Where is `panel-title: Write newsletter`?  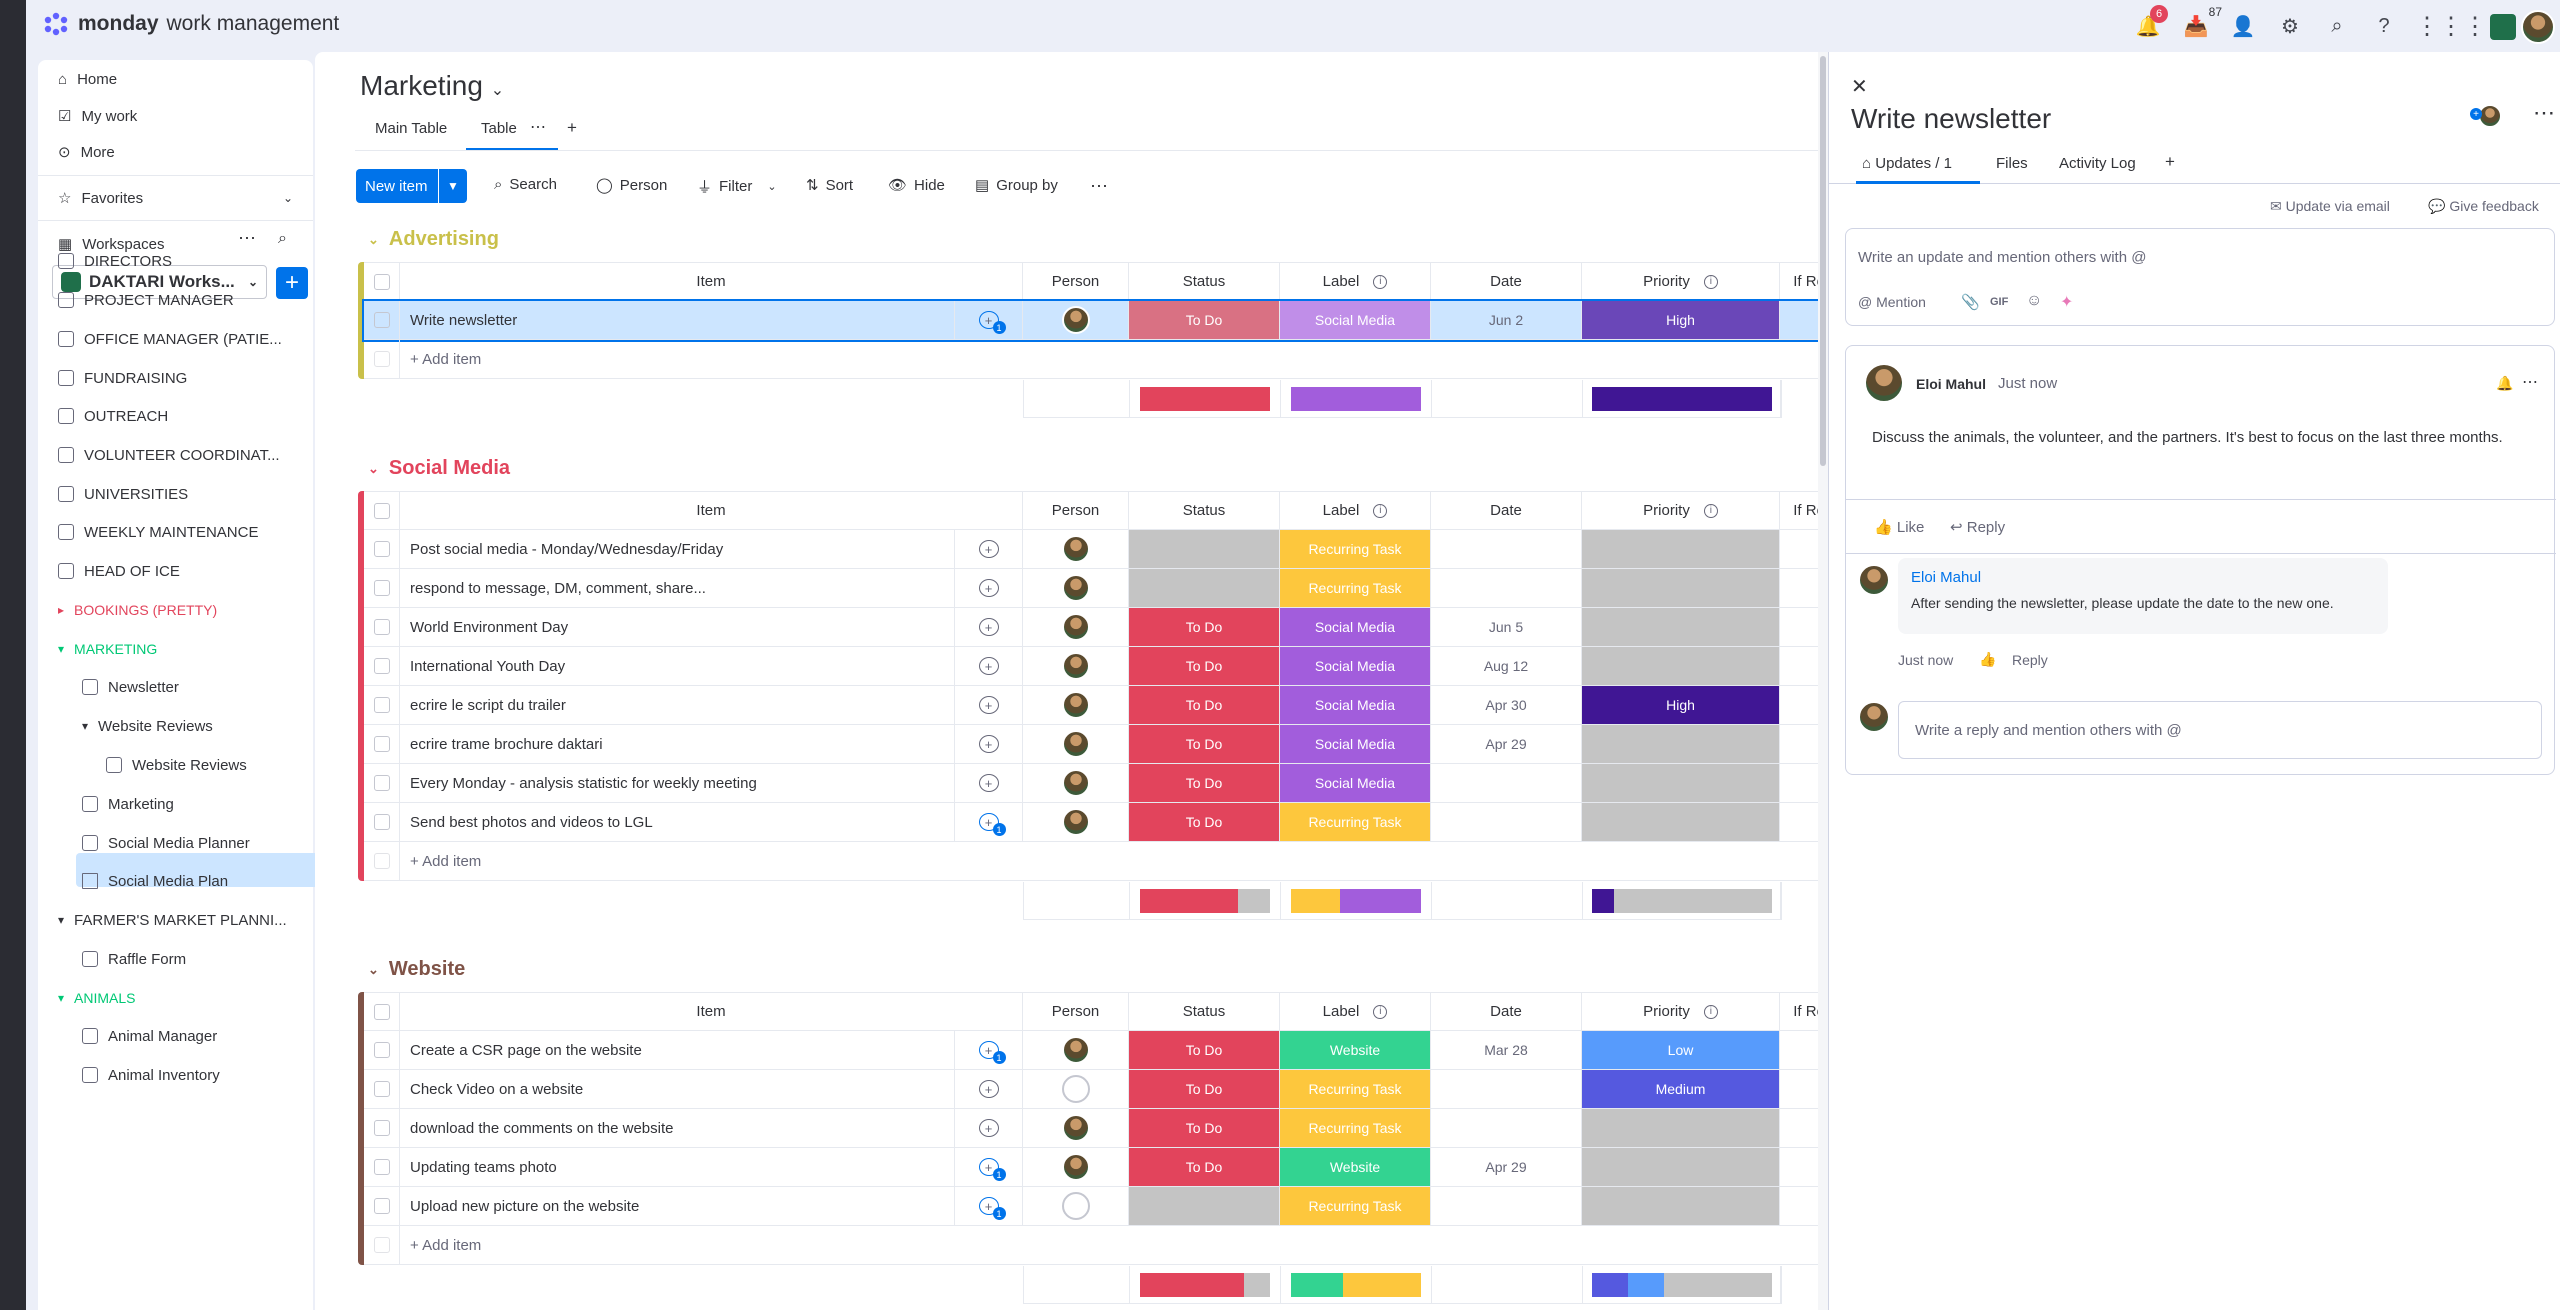 panel-title: Write newsletter is located at coordinates (1951, 118).